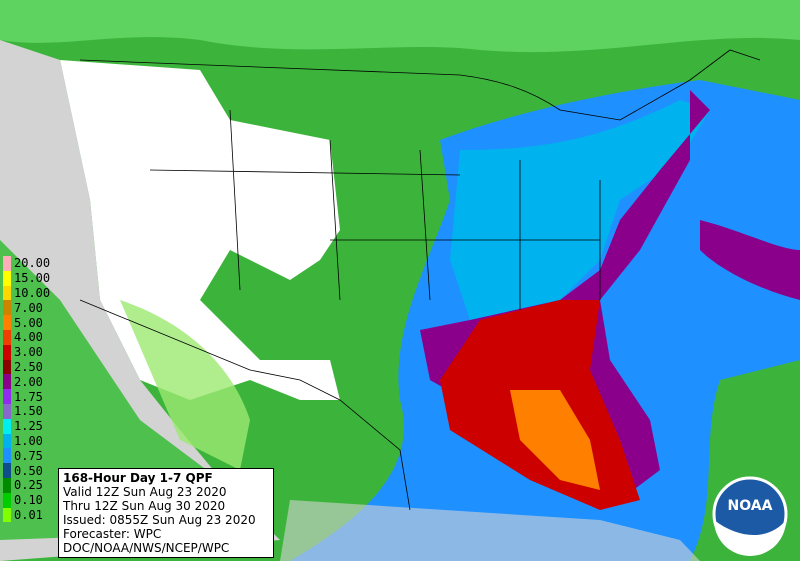  Describe the element at coordinates (28, 455) in the screenshot. I see `legend-label: 0.75` at that location.